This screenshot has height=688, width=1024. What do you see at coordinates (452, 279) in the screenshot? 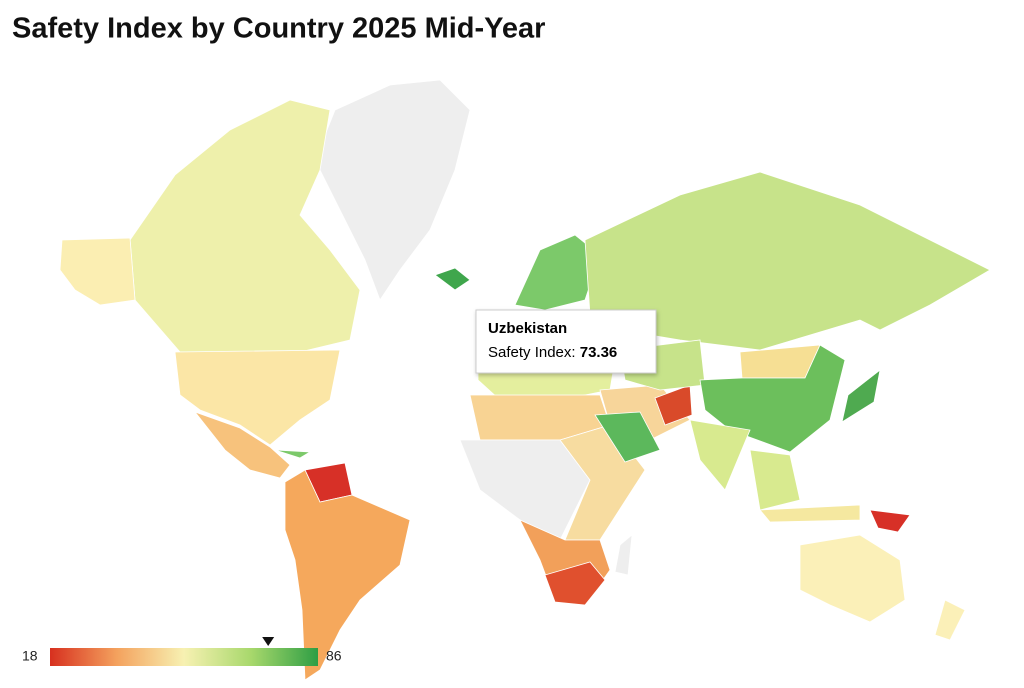
I see `iceland` at bounding box center [452, 279].